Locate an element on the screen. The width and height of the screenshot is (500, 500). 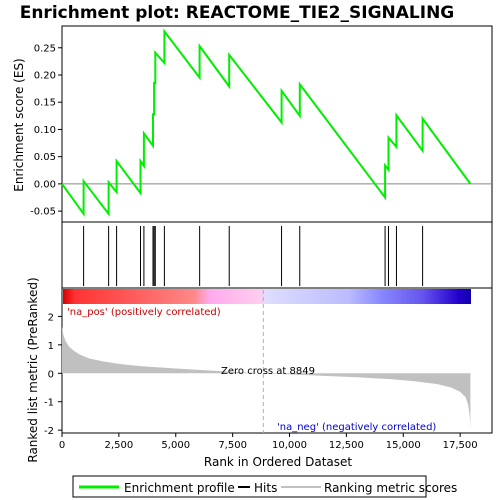
hits-panel-frame is located at coordinates (277, 255).